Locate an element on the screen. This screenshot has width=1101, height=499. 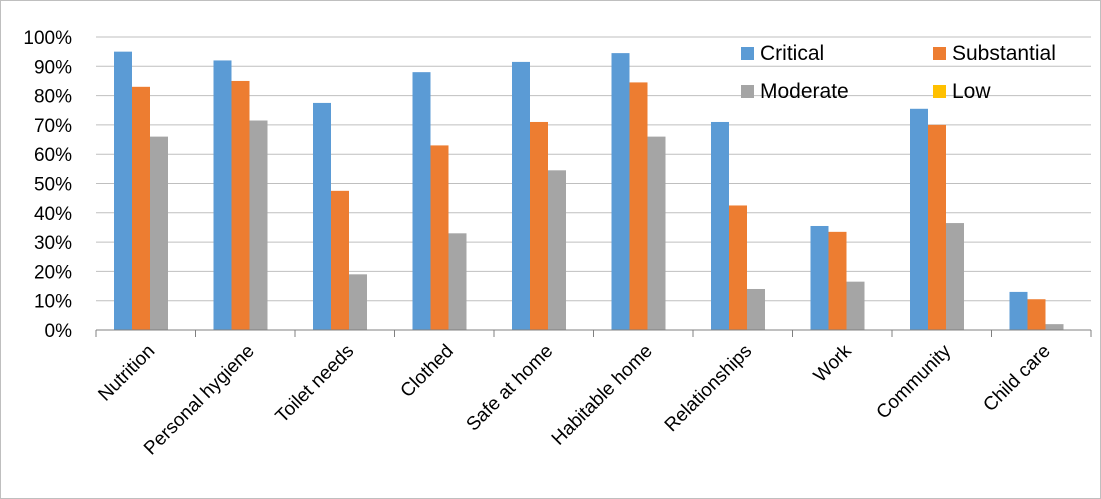
y-tick-label: 50% is located at coordinates (53, 185).